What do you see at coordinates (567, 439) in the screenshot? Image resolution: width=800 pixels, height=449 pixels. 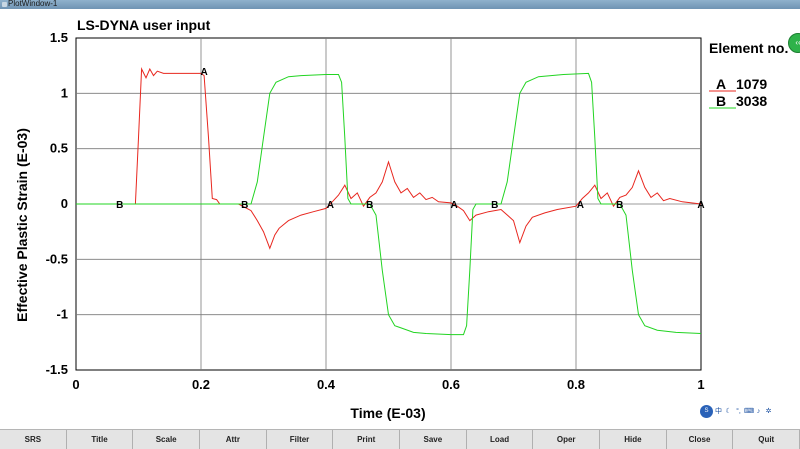 I see `oper-button: Oper` at bounding box center [567, 439].